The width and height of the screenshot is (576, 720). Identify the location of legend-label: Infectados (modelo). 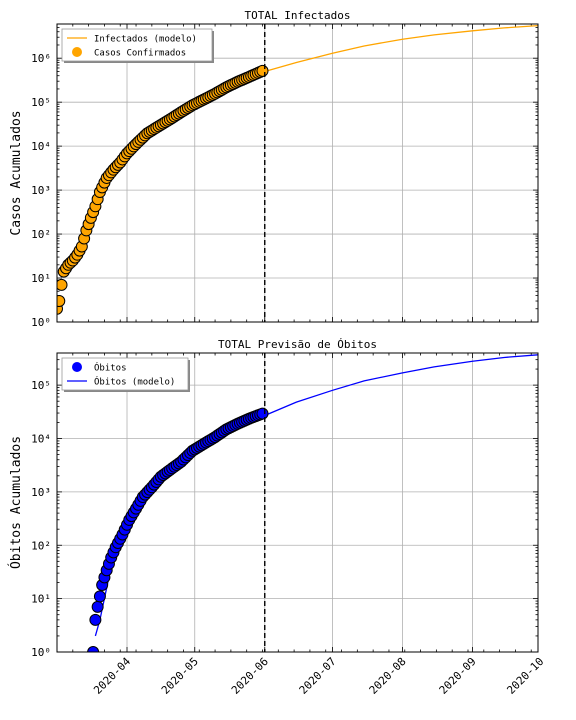
(145, 40).